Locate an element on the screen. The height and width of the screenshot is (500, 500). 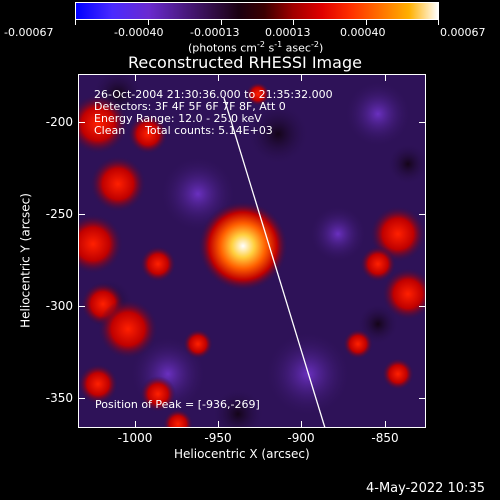
colorbar-tick-label: -0.00067 is located at coordinates (29, 32).